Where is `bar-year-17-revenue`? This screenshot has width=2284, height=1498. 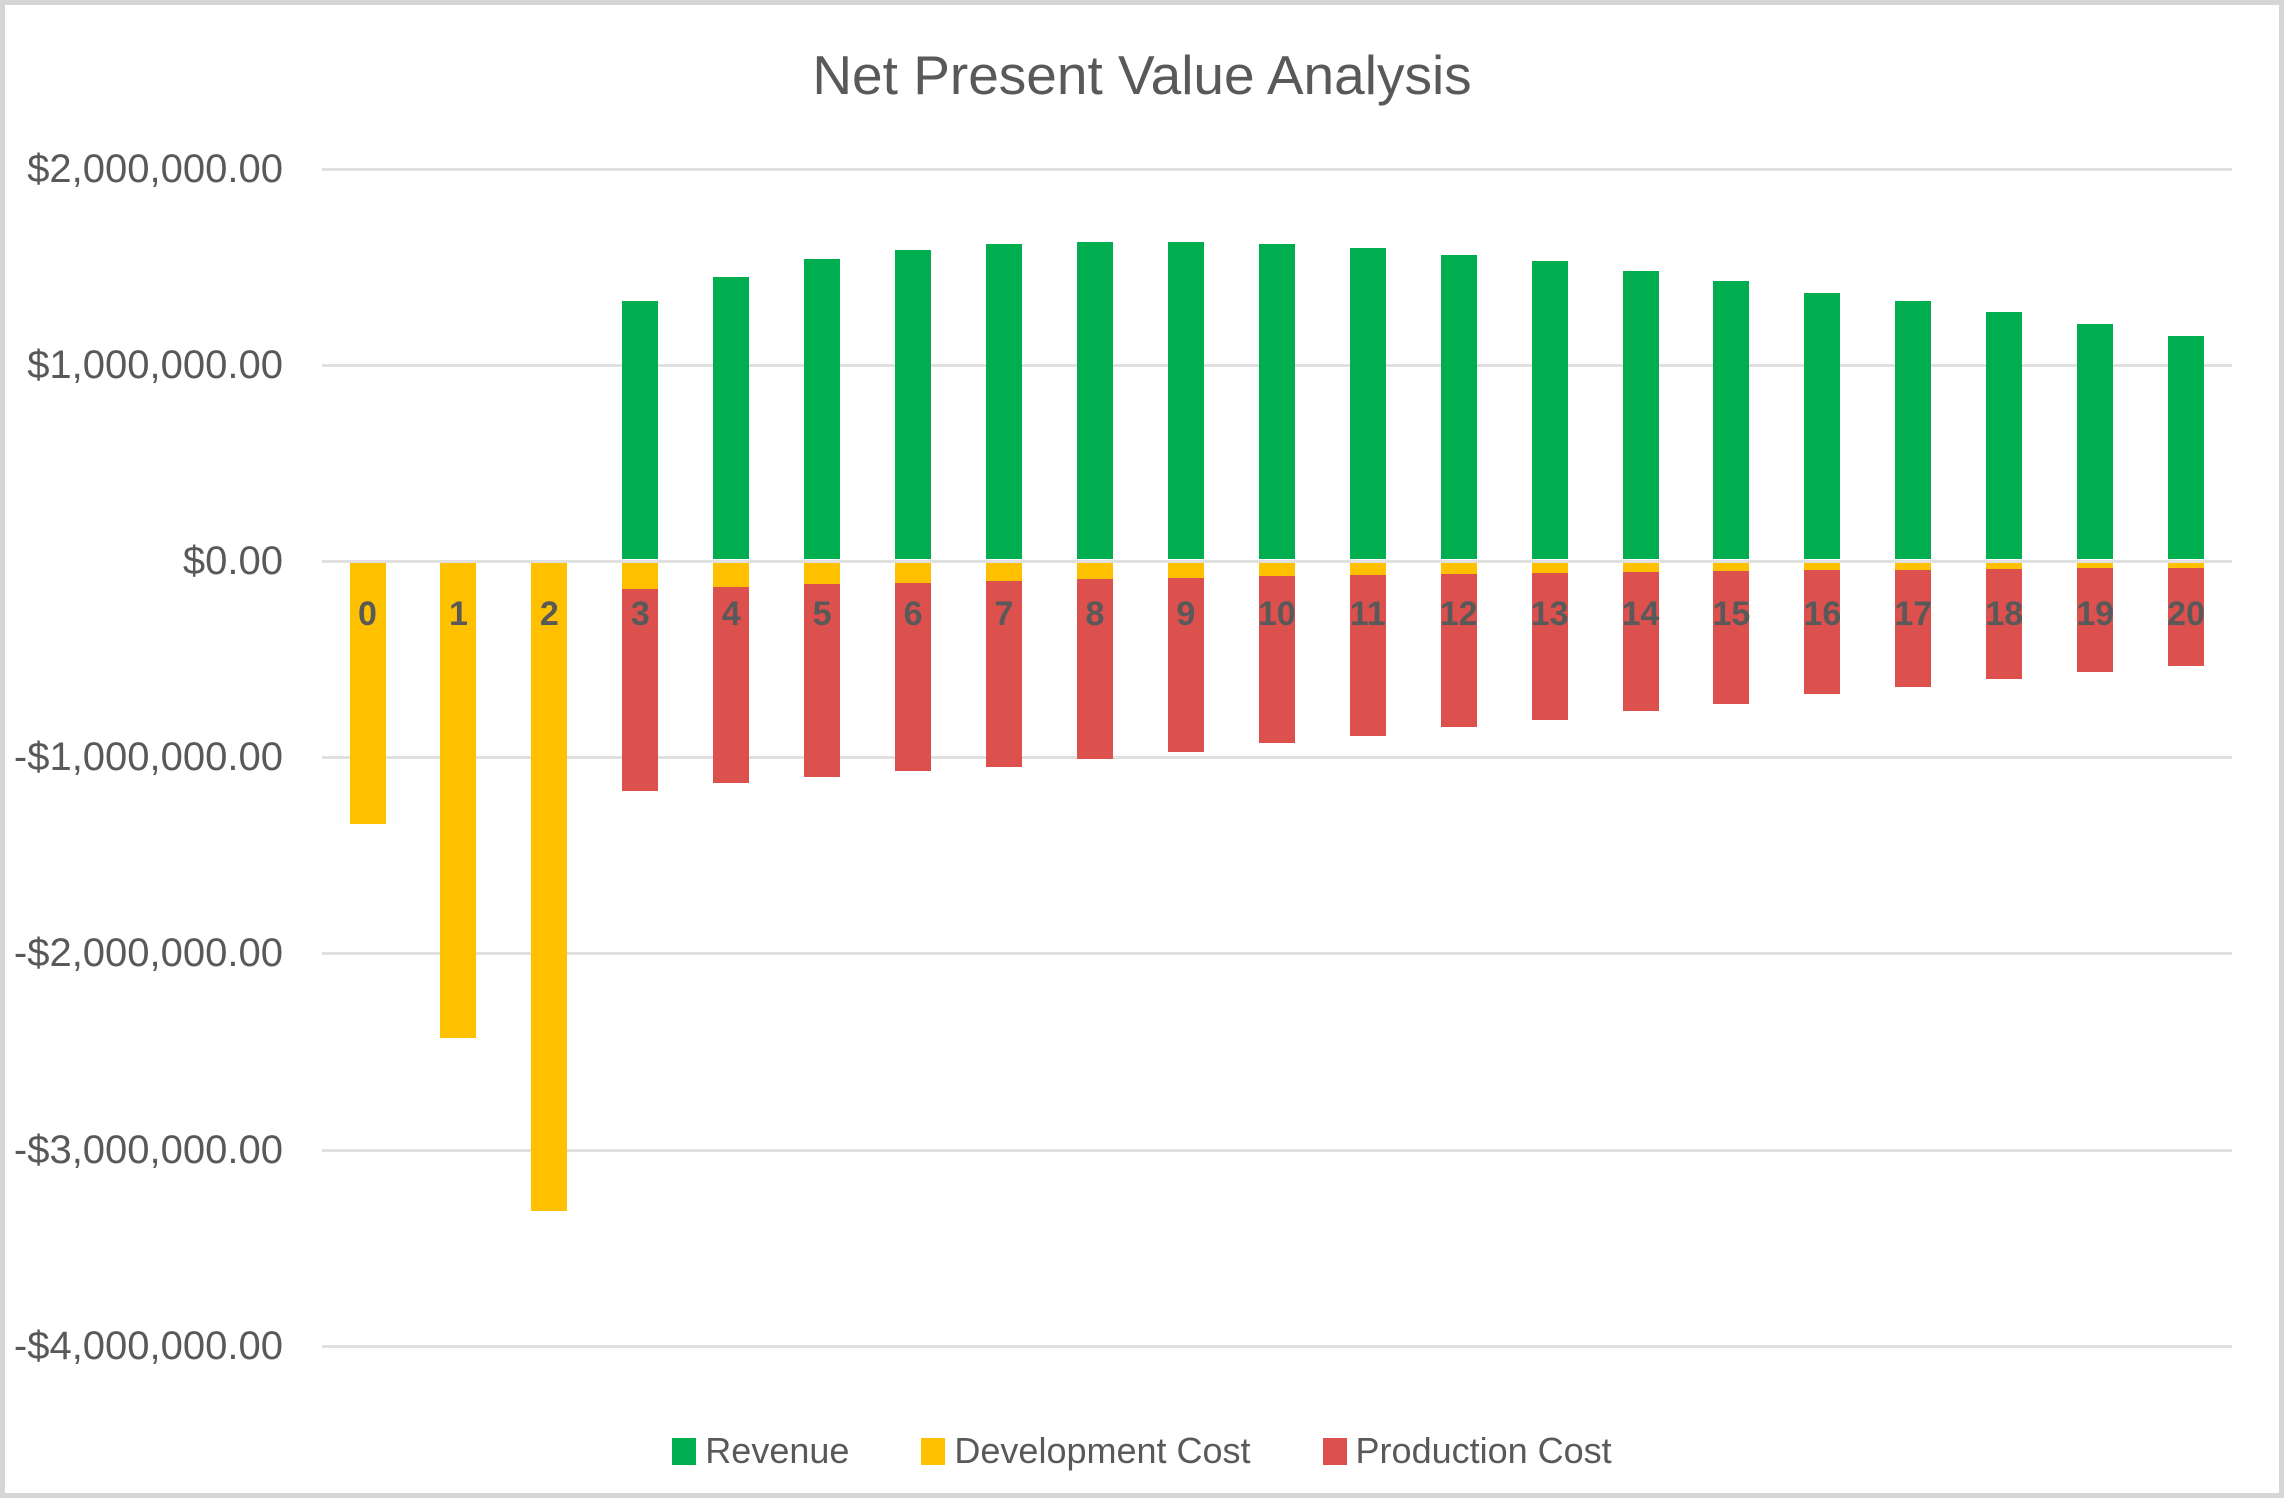
bar-year-17-revenue is located at coordinates (1913, 430).